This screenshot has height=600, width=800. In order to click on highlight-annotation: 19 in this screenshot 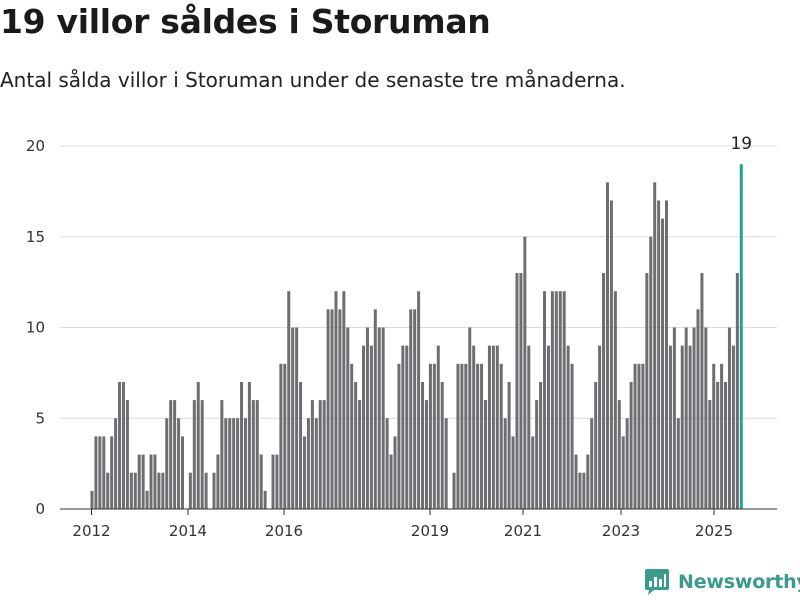, I will do `click(741, 144)`.